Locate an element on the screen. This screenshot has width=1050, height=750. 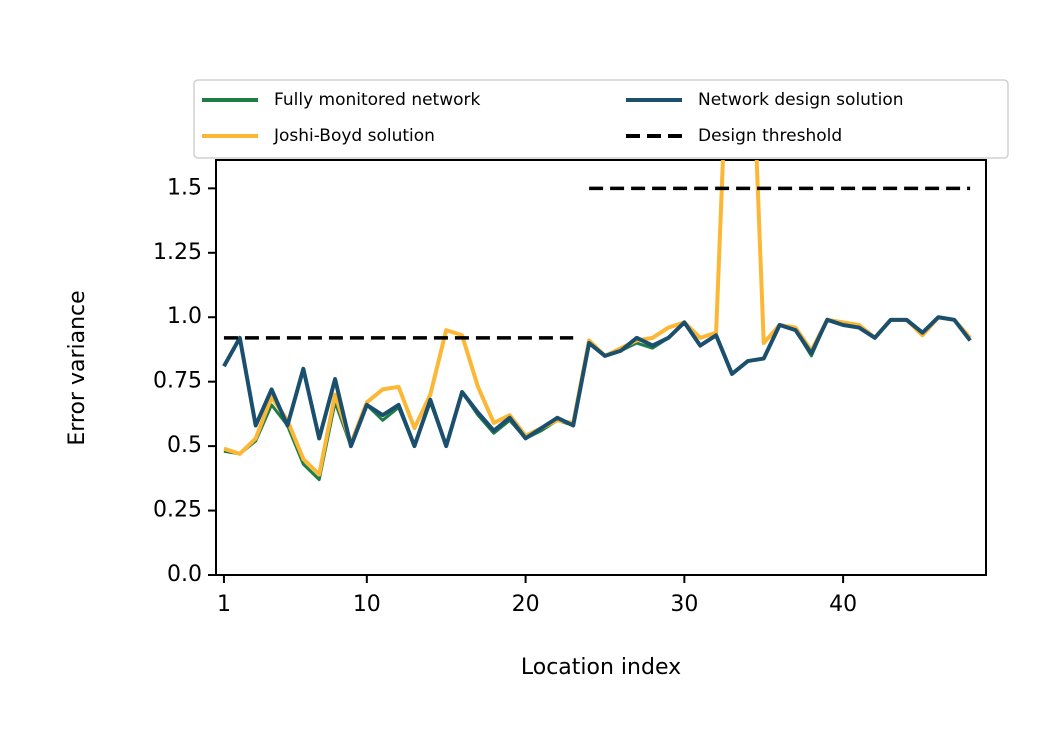
x-tick-label: 40 is located at coordinates (843, 604).